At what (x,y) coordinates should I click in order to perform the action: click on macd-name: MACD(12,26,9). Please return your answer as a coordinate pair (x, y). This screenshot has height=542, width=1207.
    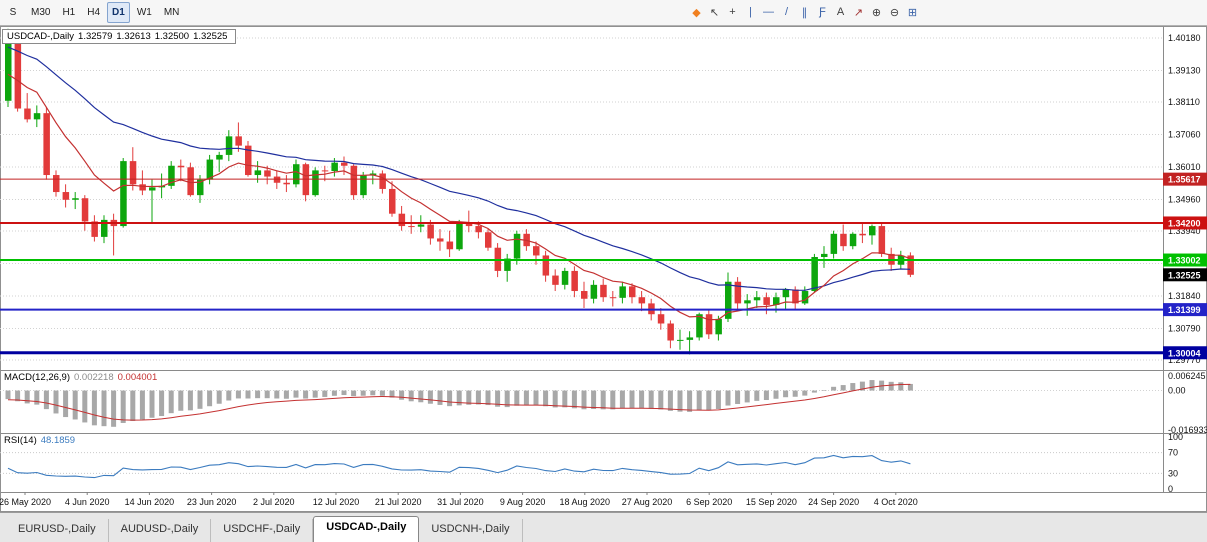
    Looking at the image, I should click on (37, 377).